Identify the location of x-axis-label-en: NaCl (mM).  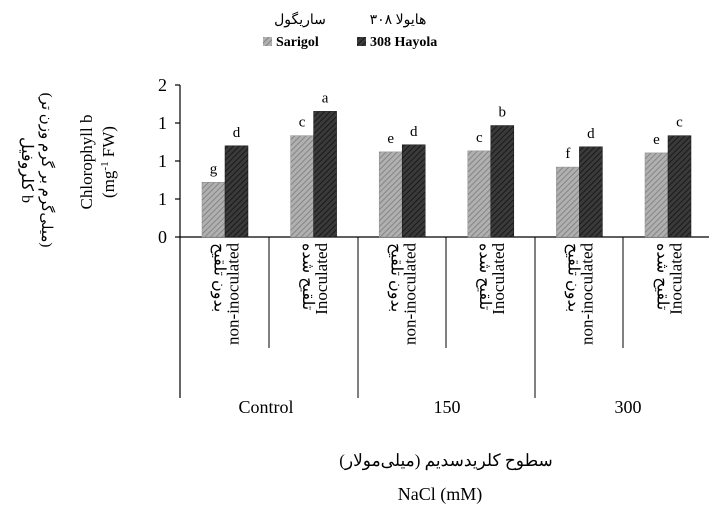
(440, 494).